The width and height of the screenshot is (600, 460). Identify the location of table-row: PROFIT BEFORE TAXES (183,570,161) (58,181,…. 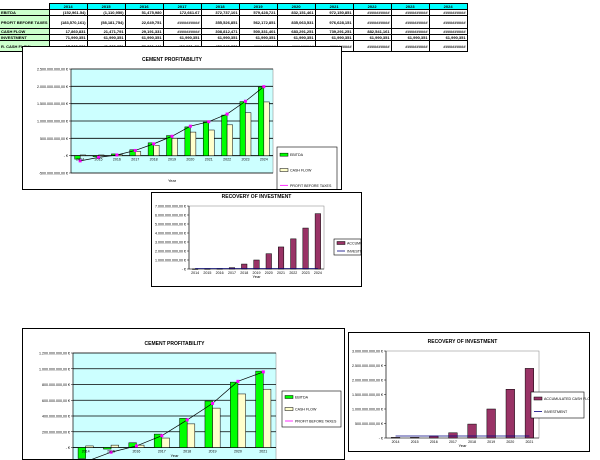
(234, 22).